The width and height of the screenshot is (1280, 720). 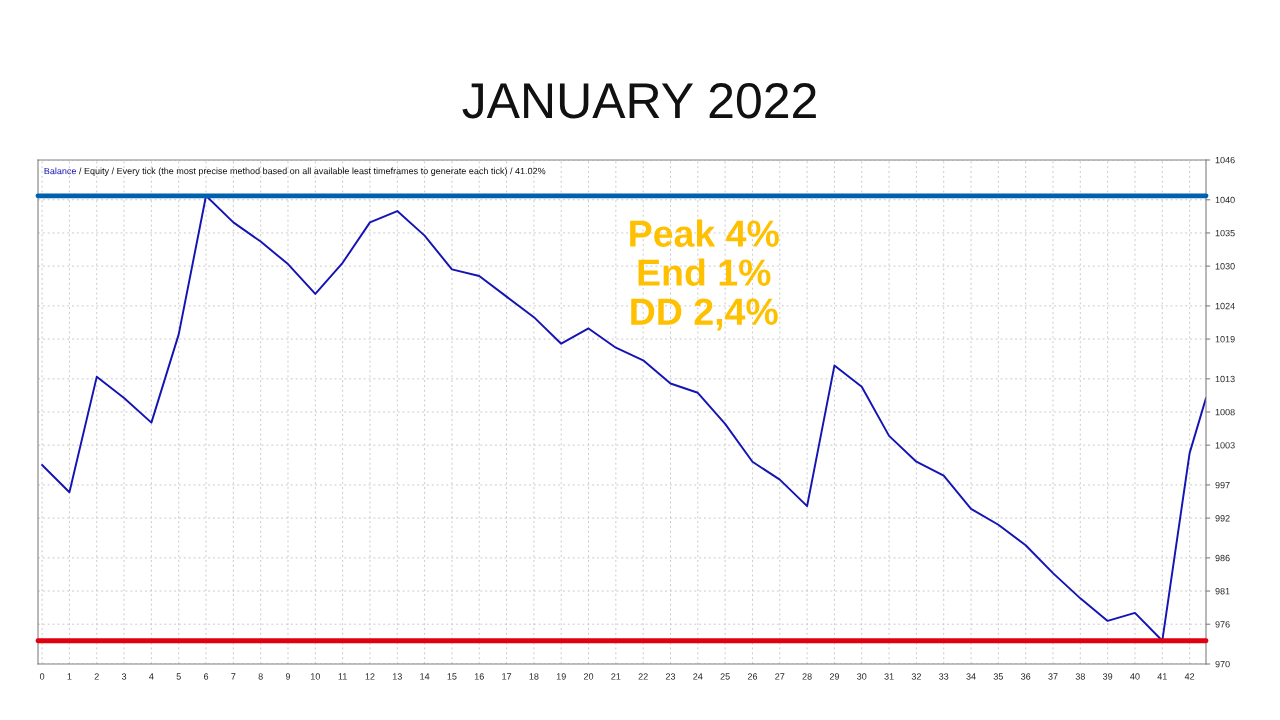 I want to click on x-tick-label: 31, so click(x=889, y=676).